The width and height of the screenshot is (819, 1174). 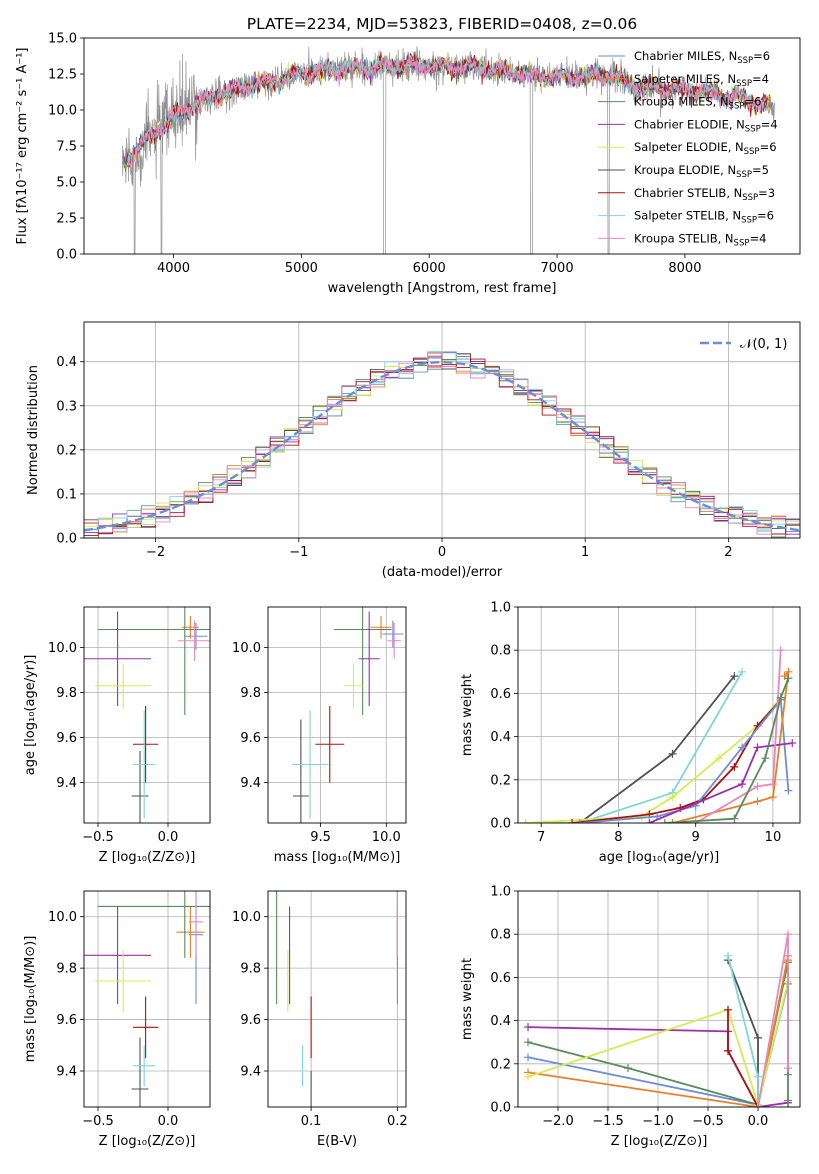 I want to click on legend-label-count: =4, so click(x=769, y=124).